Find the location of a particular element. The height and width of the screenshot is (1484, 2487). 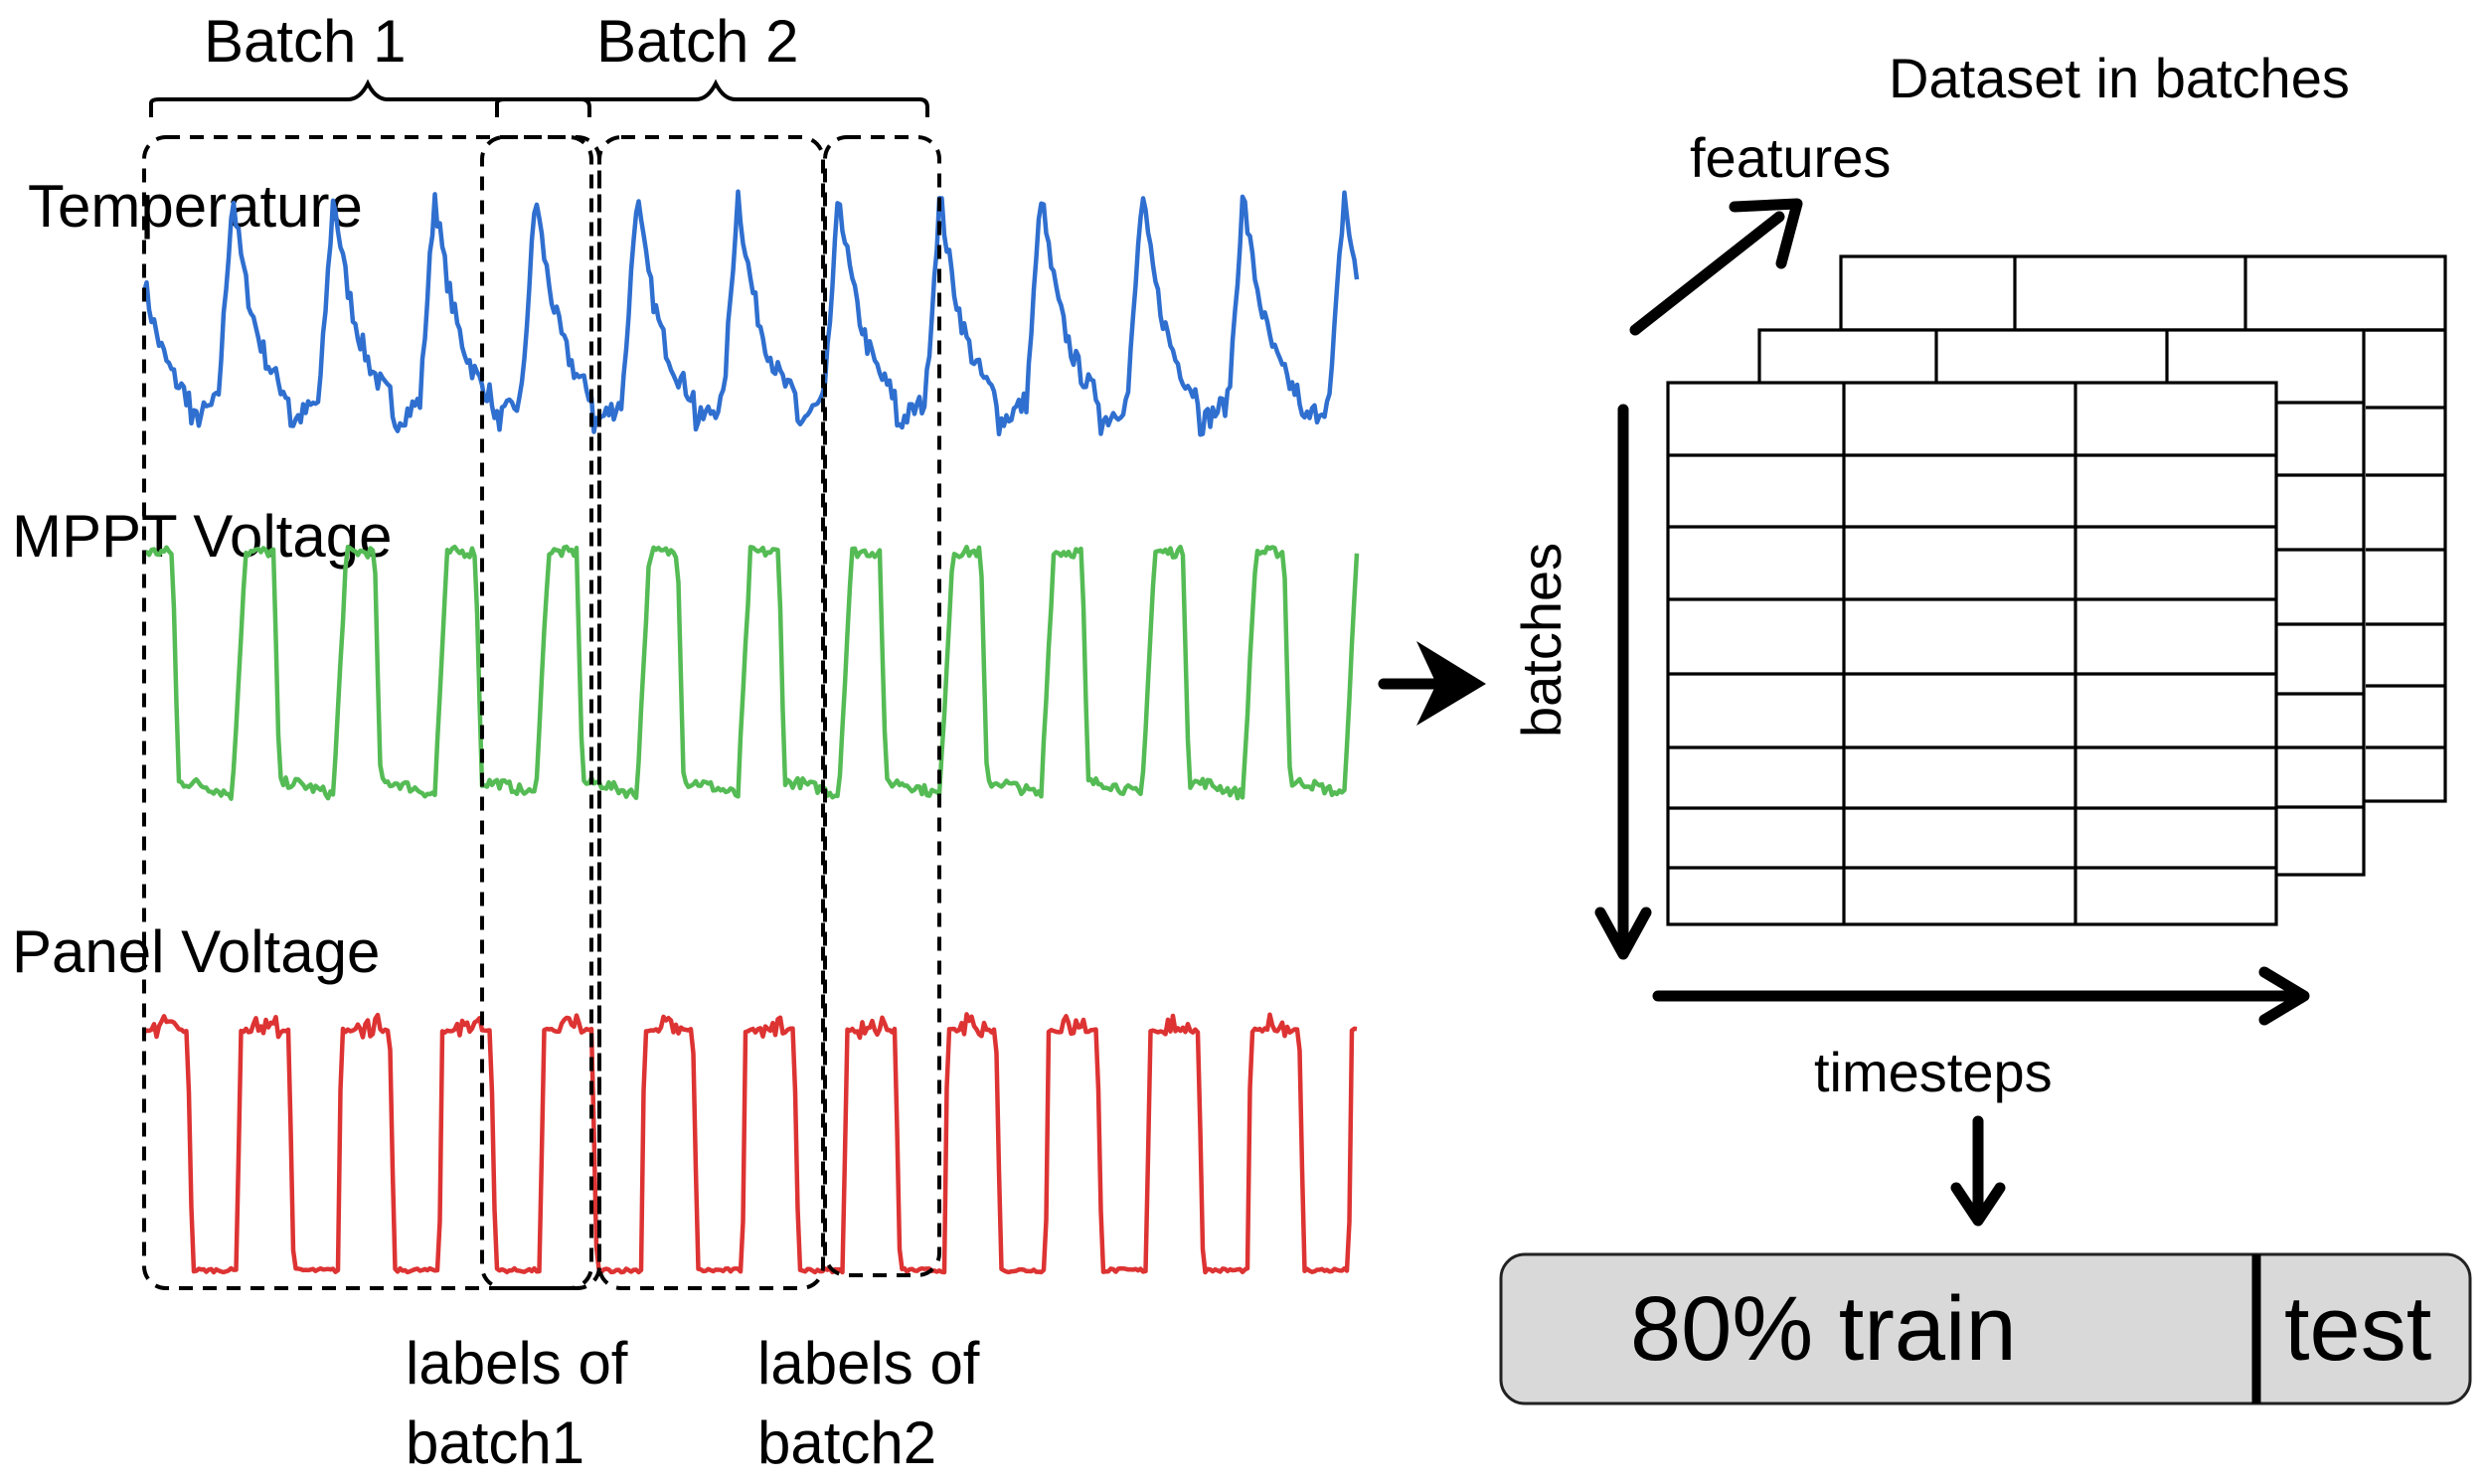

batch-1-window is located at coordinates (368, 712).